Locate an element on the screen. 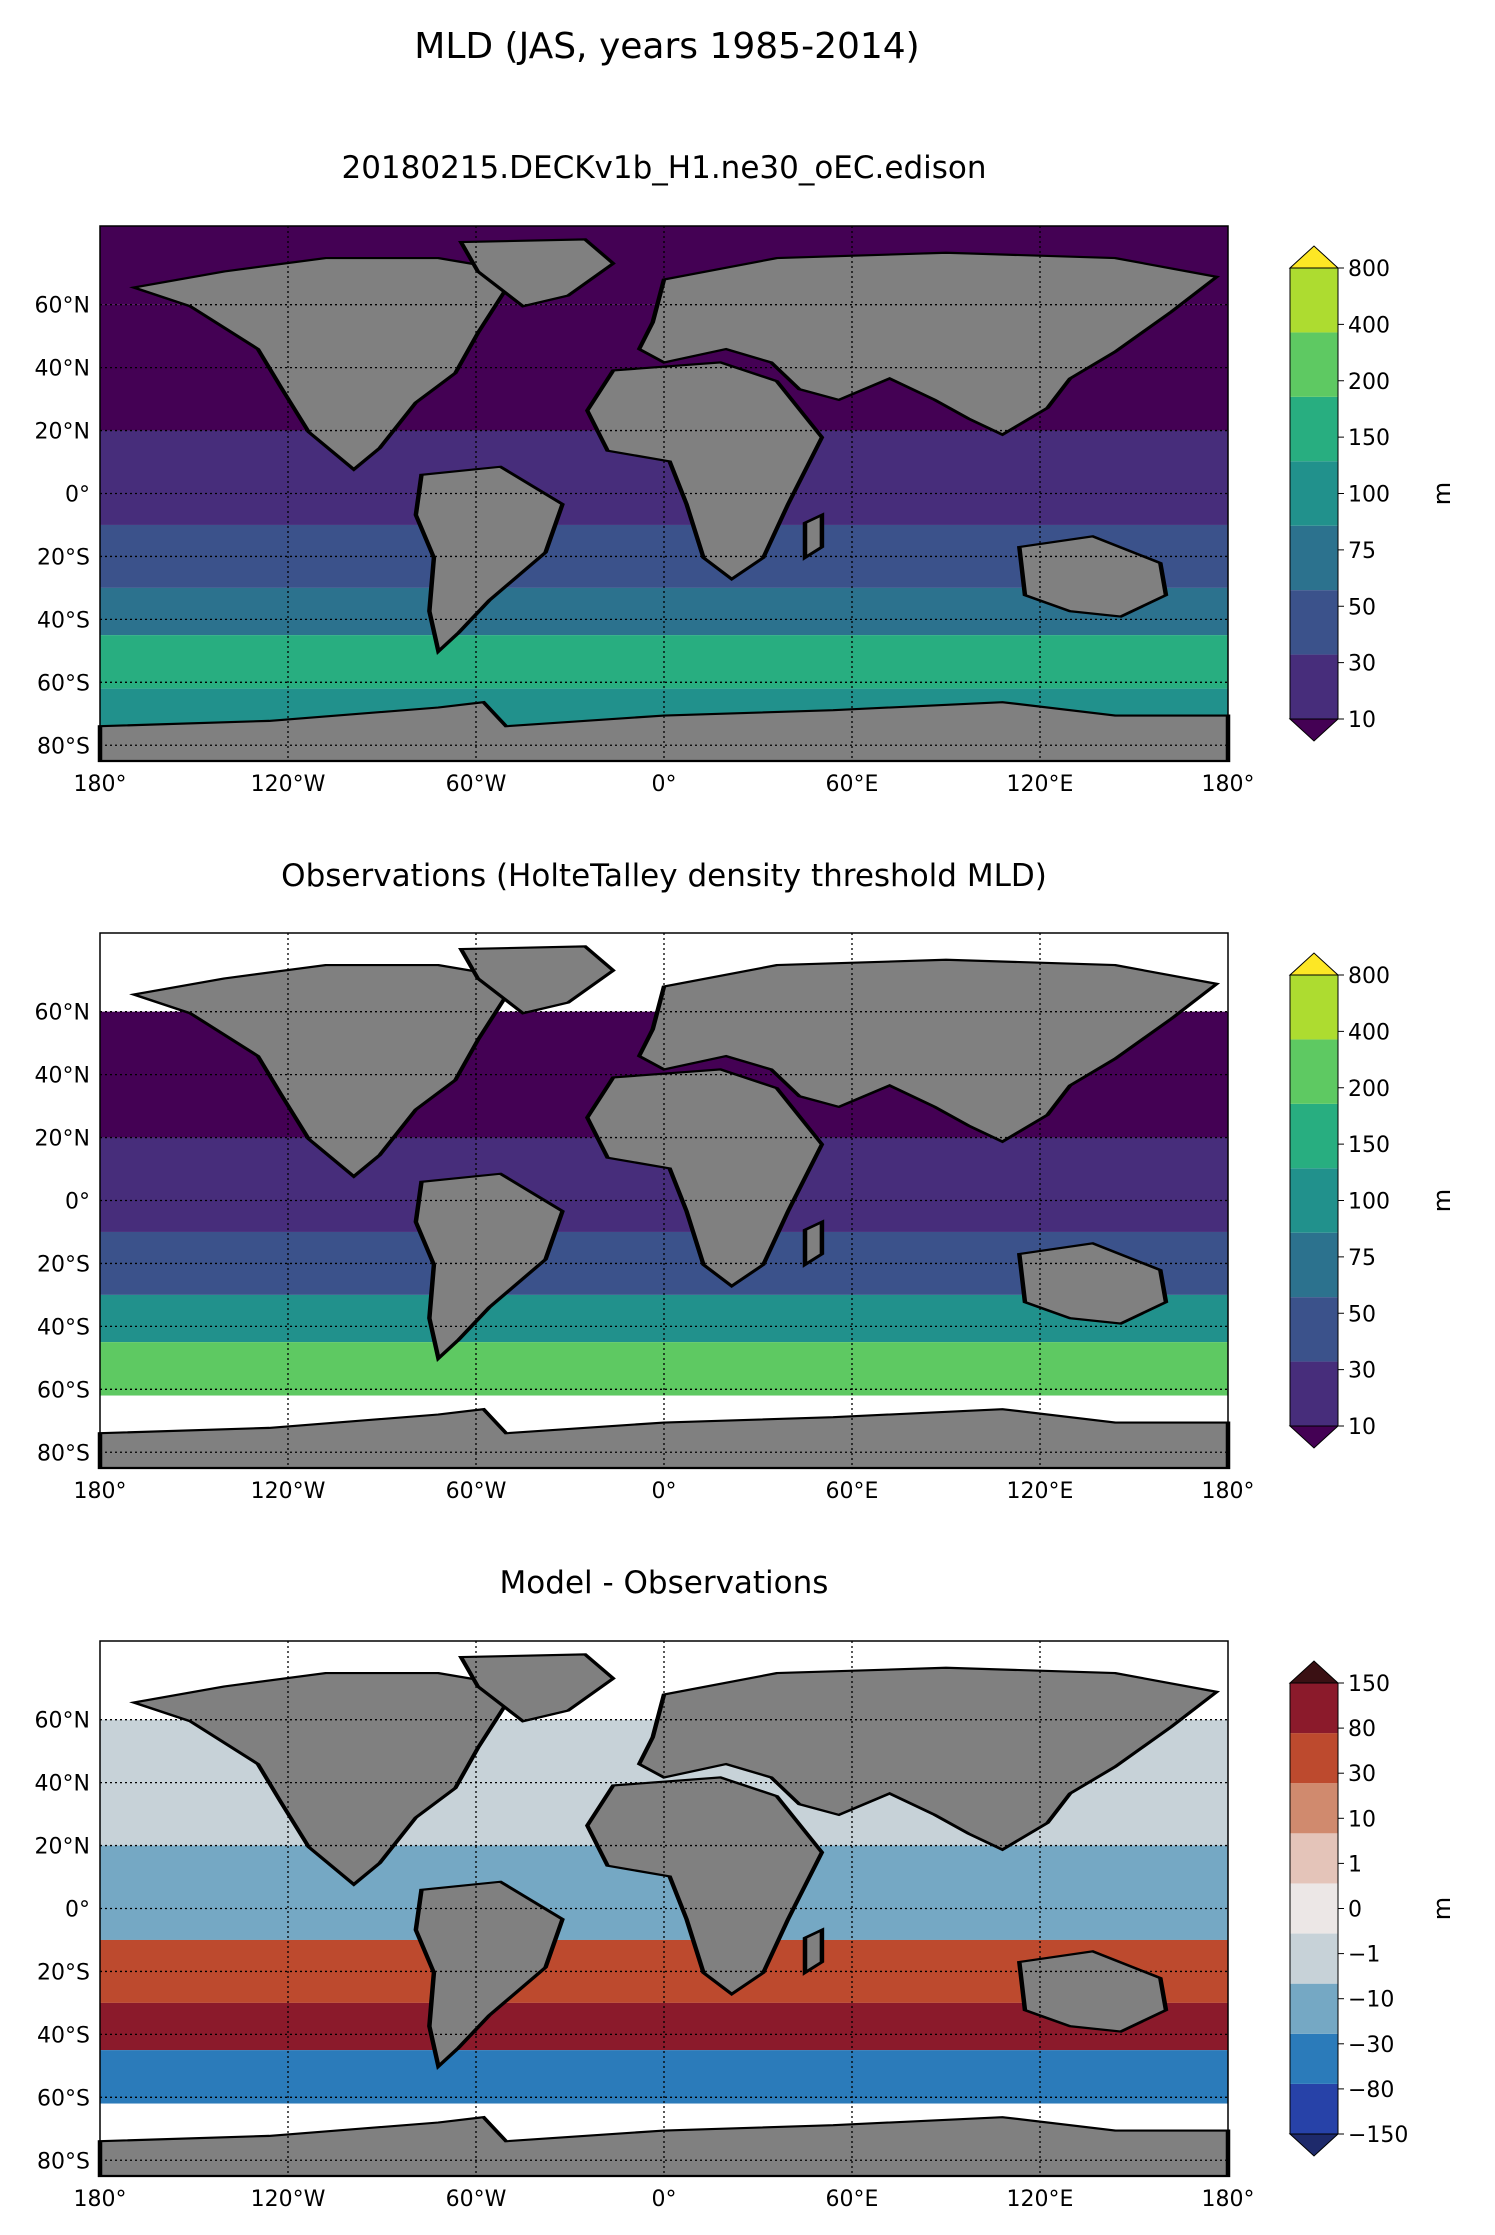 The height and width of the screenshot is (2235, 1495). panel-title: Model - Observations is located at coordinates (664, 1583).